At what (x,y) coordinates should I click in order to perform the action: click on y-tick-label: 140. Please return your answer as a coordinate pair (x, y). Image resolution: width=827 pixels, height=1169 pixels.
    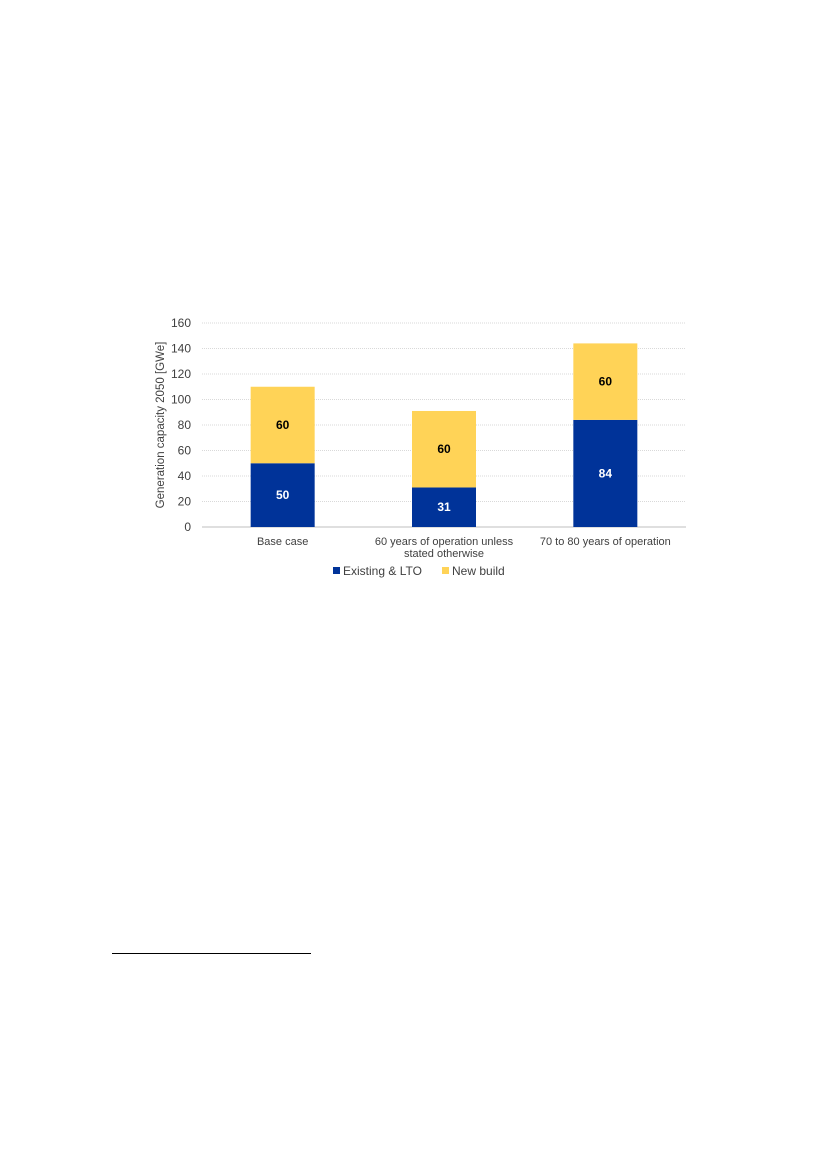
    Looking at the image, I should click on (181, 349).